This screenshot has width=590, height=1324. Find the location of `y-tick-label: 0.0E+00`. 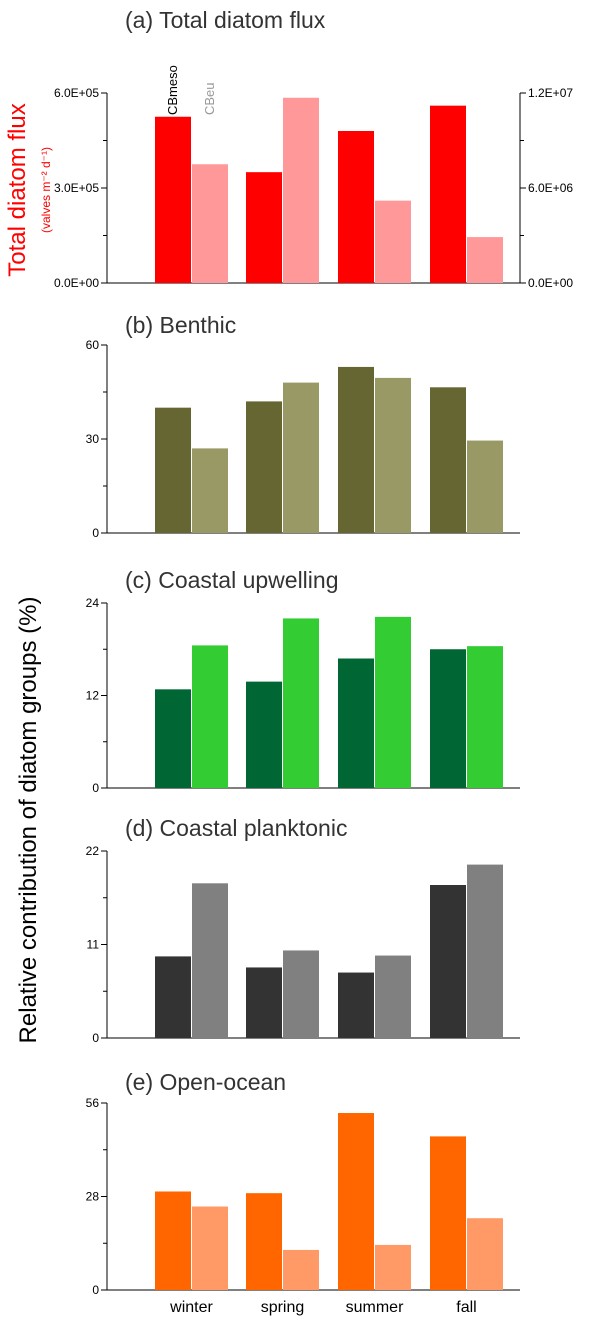

y-tick-label: 0.0E+00 is located at coordinates (76, 283).